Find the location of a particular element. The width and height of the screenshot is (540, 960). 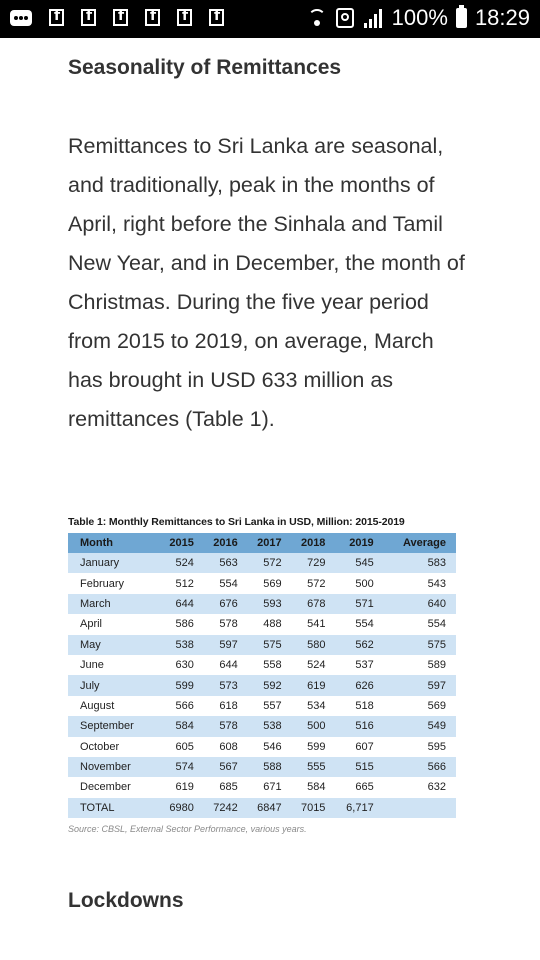

value-cell: 6,717 is located at coordinates (355, 808).